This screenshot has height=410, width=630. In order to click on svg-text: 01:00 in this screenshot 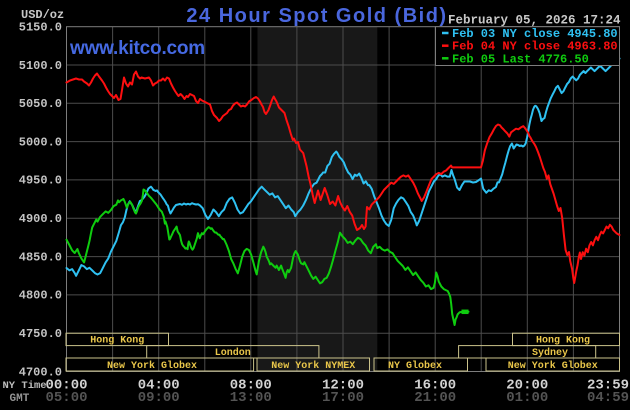, I will do `click(527, 398)`.